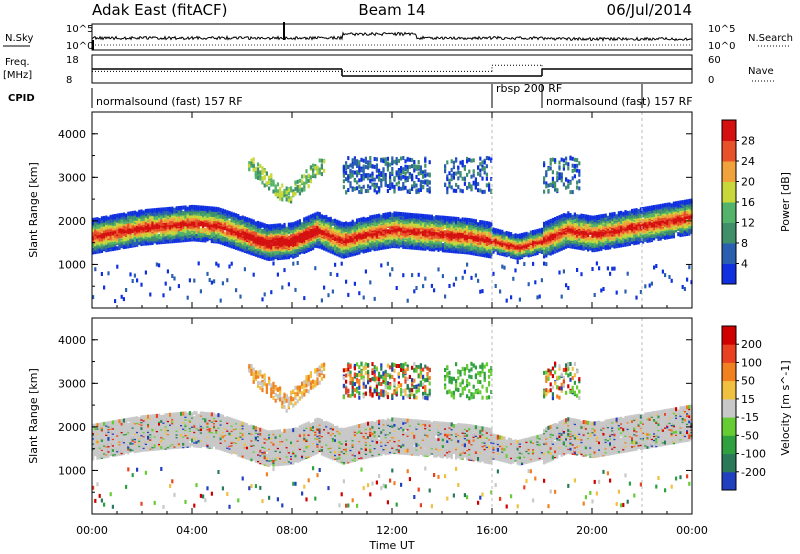 Image resolution: width=800 pixels, height=554 pixels. Describe the element at coordinates (529, 88) in the screenshot. I see `cpid-segment-label: rbsp 200 RF` at that location.